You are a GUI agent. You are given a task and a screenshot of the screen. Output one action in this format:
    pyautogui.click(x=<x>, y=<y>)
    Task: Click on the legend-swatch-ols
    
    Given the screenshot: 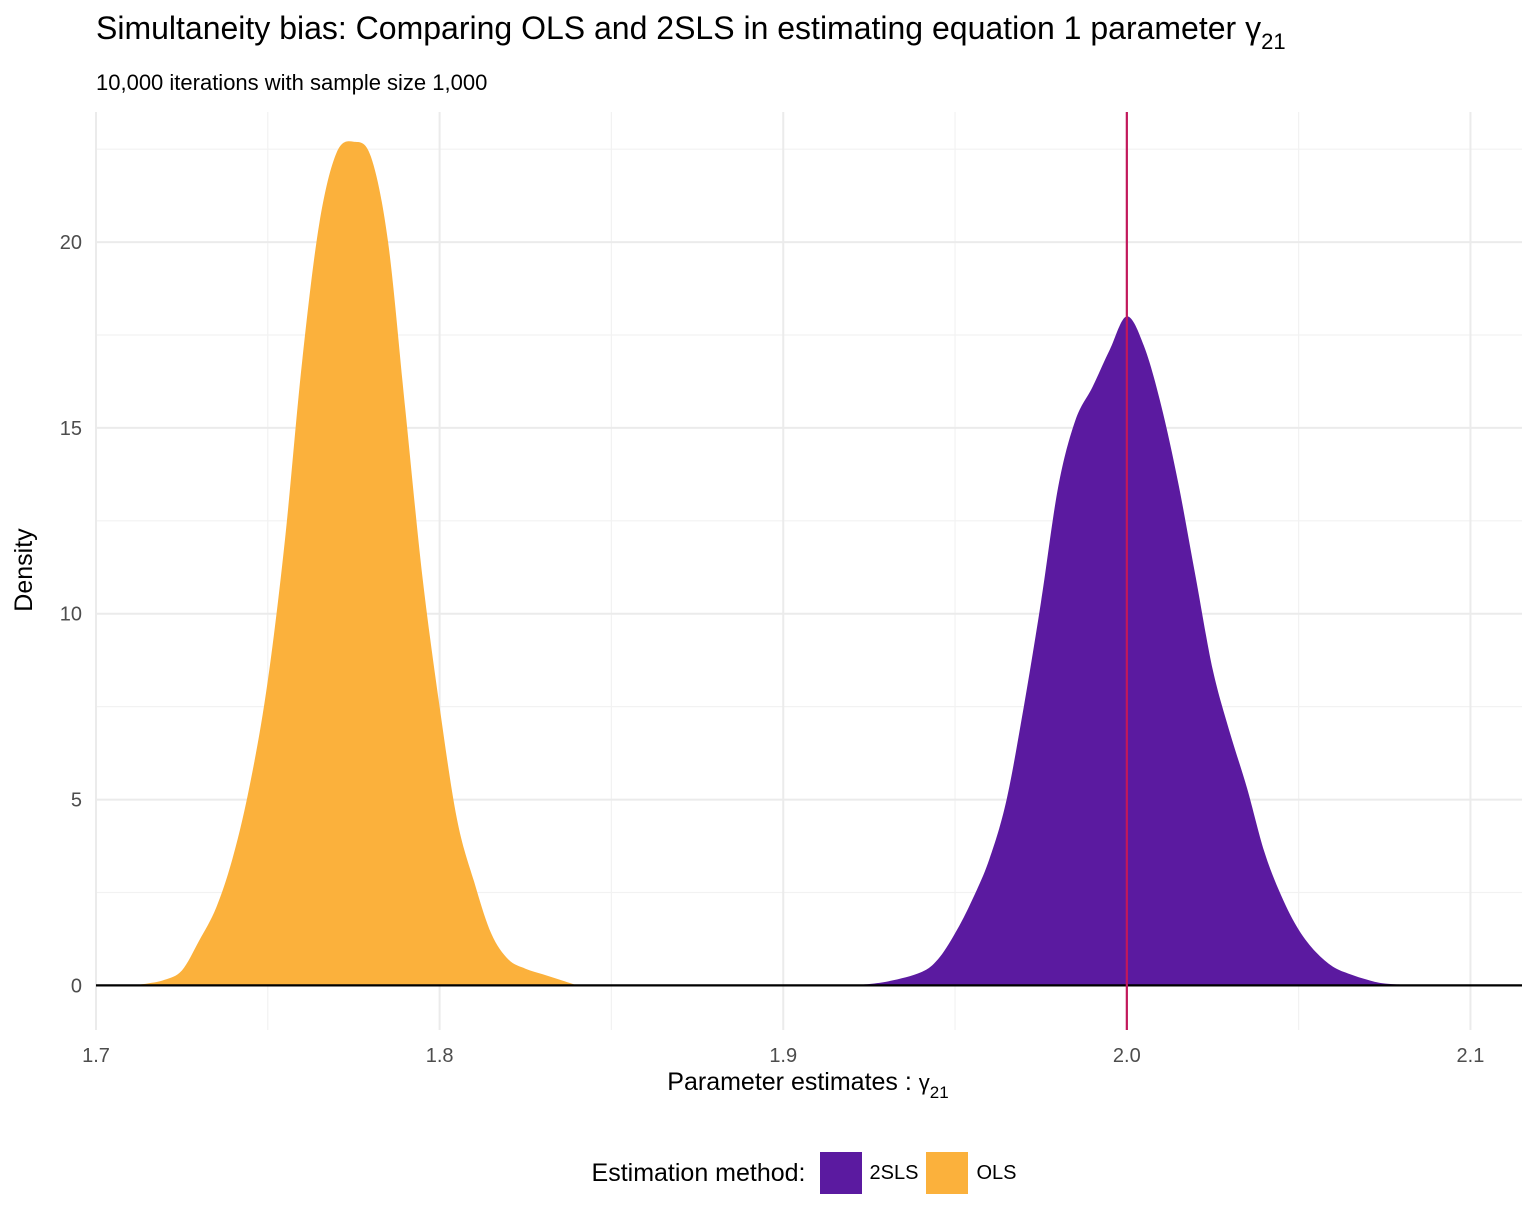 What is the action you would take?
    pyautogui.click(x=947, y=1173)
    